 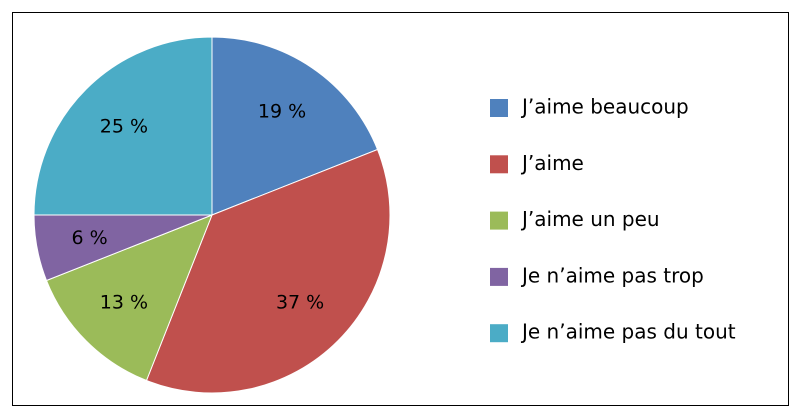 I want to click on slice-label: 37 %, so click(x=300, y=303).